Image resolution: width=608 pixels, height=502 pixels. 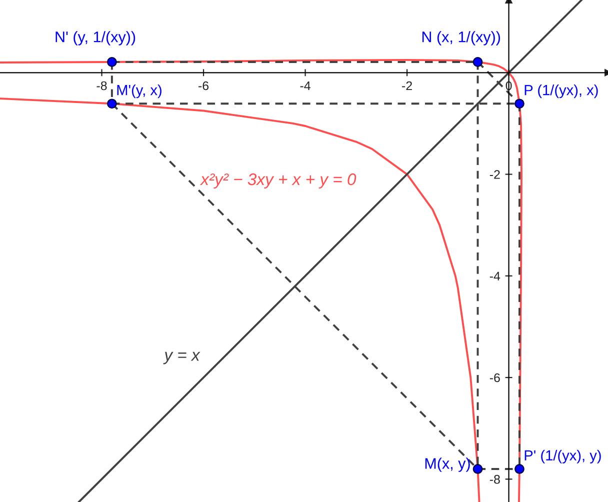 What do you see at coordinates (96, 38) in the screenshot?
I see `annotation: N' (y, 1/(xy))` at bounding box center [96, 38].